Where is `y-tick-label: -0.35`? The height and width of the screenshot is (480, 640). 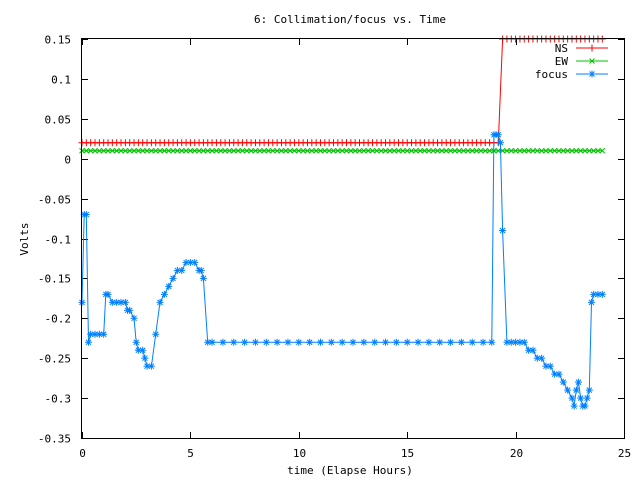 y-tick-label: -0.35 is located at coordinates (54, 439).